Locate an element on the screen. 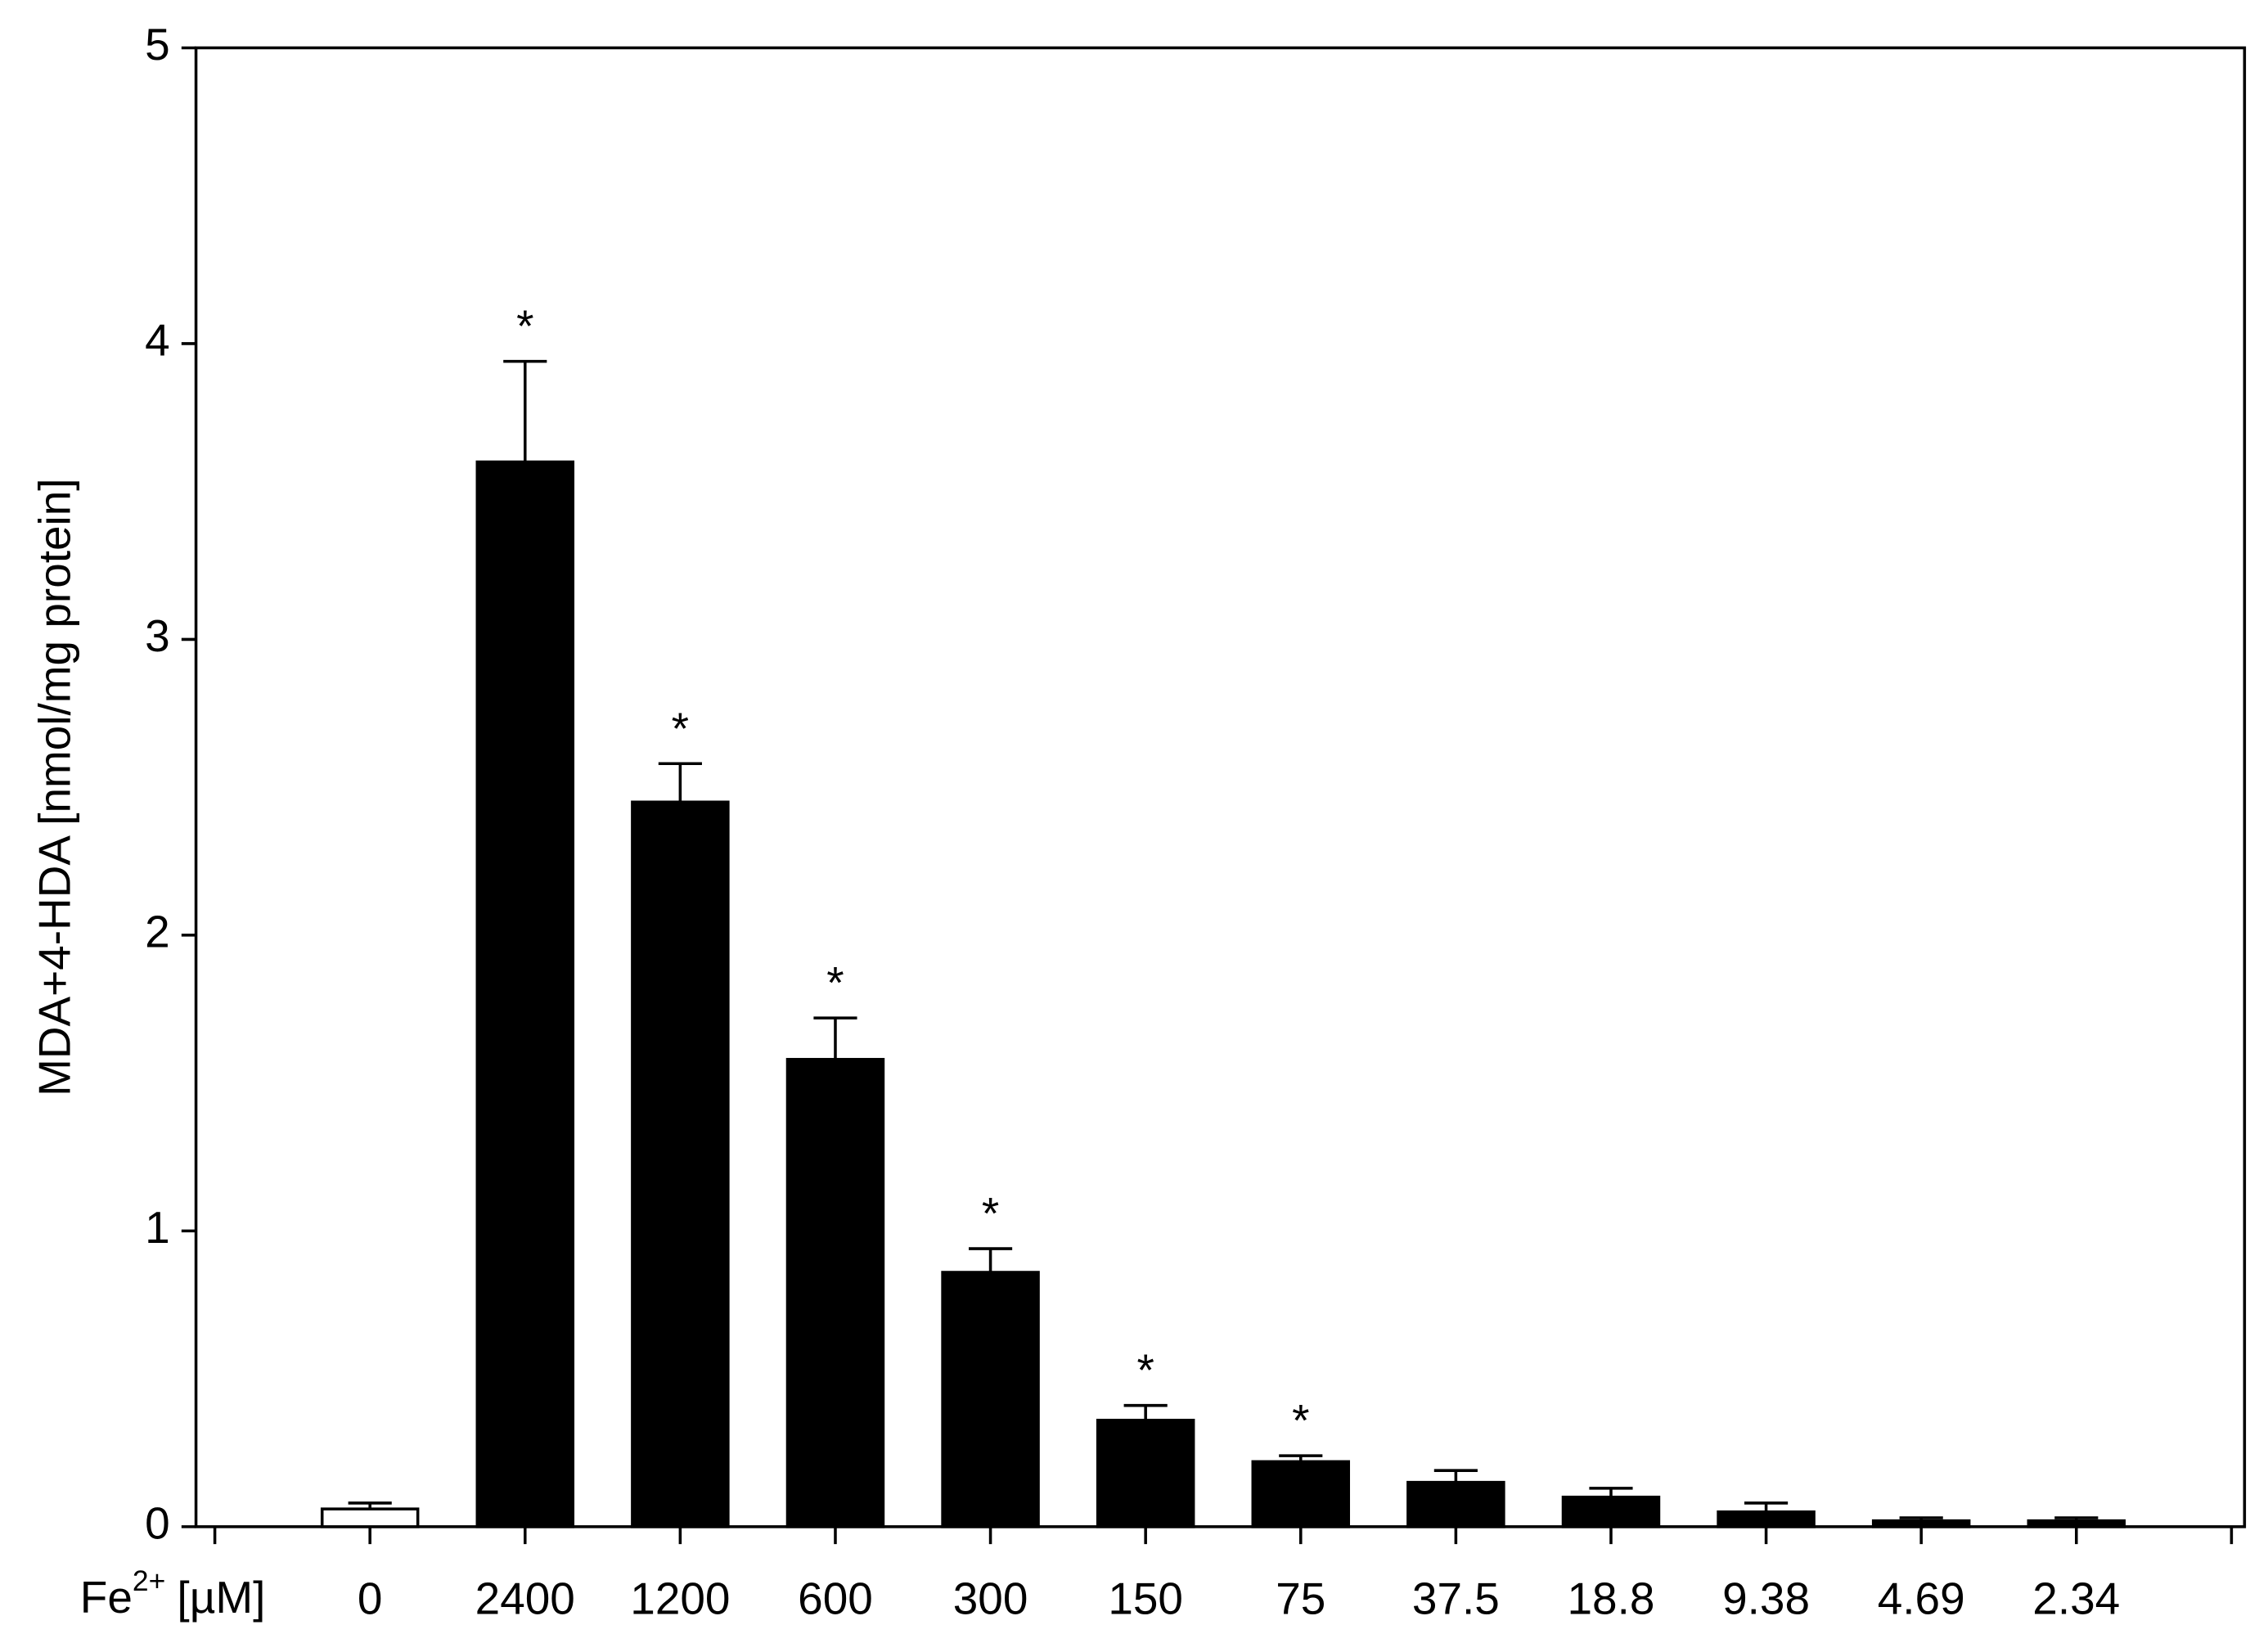  x-tick-label: 2400 is located at coordinates (525, 1598).